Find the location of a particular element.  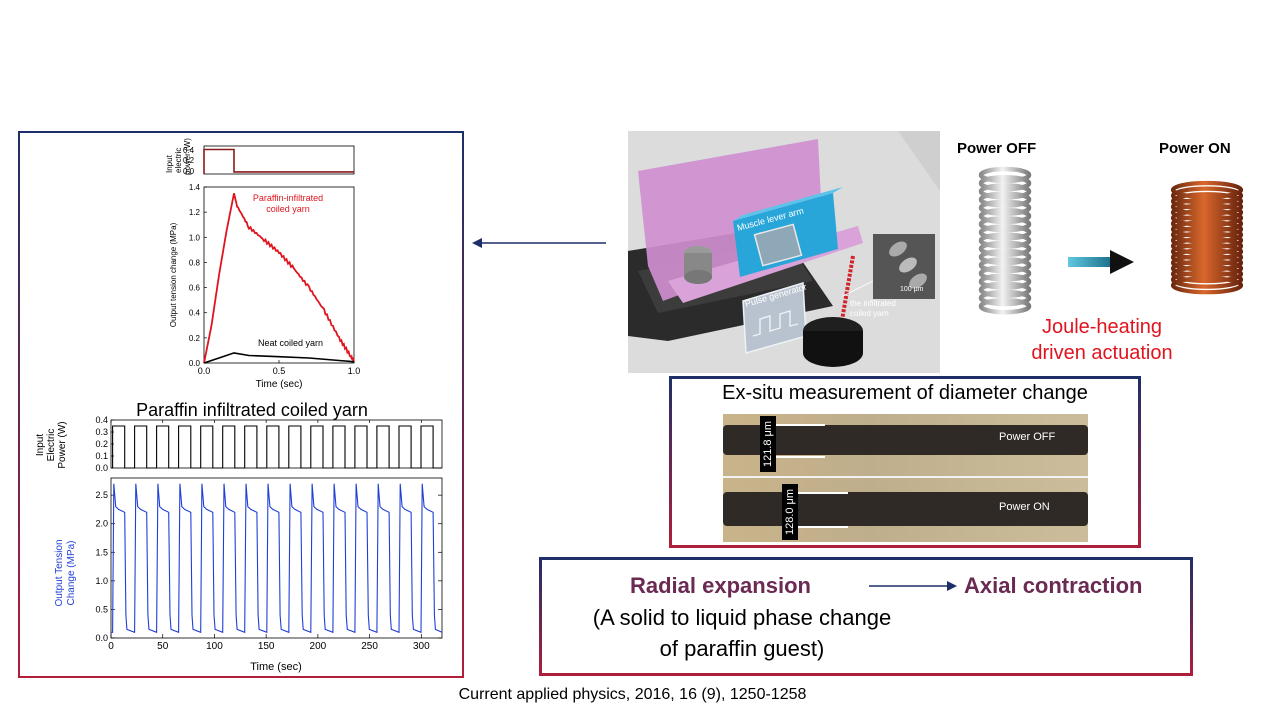

bottom-ylabel-2: Change (MPa) is located at coordinates (71, 572).